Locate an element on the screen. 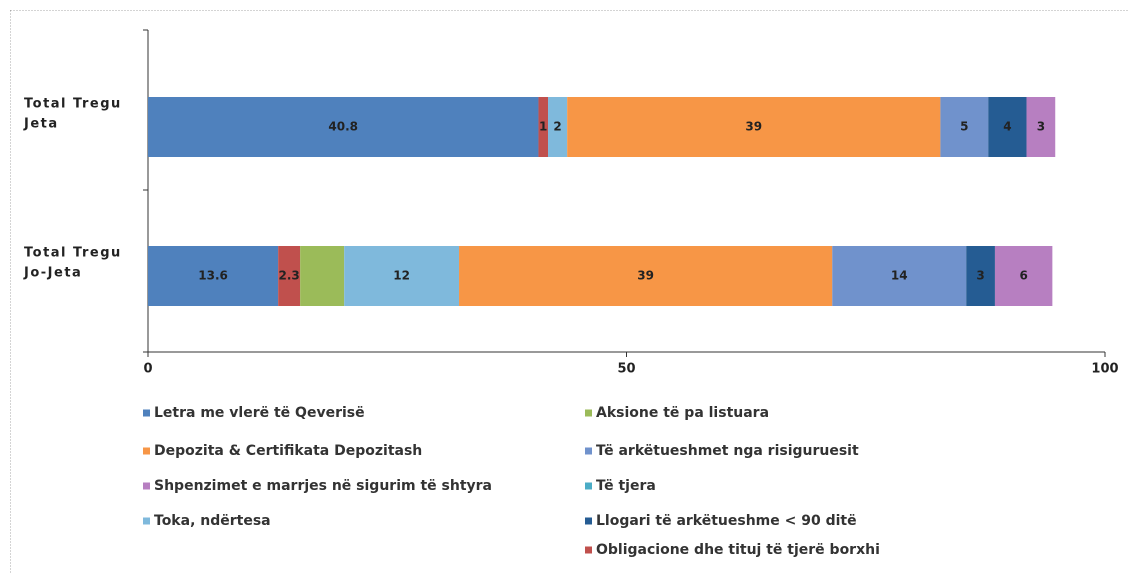 This screenshot has height=574, width=1128. category-label: Jo-Jeta is located at coordinates (52, 273).